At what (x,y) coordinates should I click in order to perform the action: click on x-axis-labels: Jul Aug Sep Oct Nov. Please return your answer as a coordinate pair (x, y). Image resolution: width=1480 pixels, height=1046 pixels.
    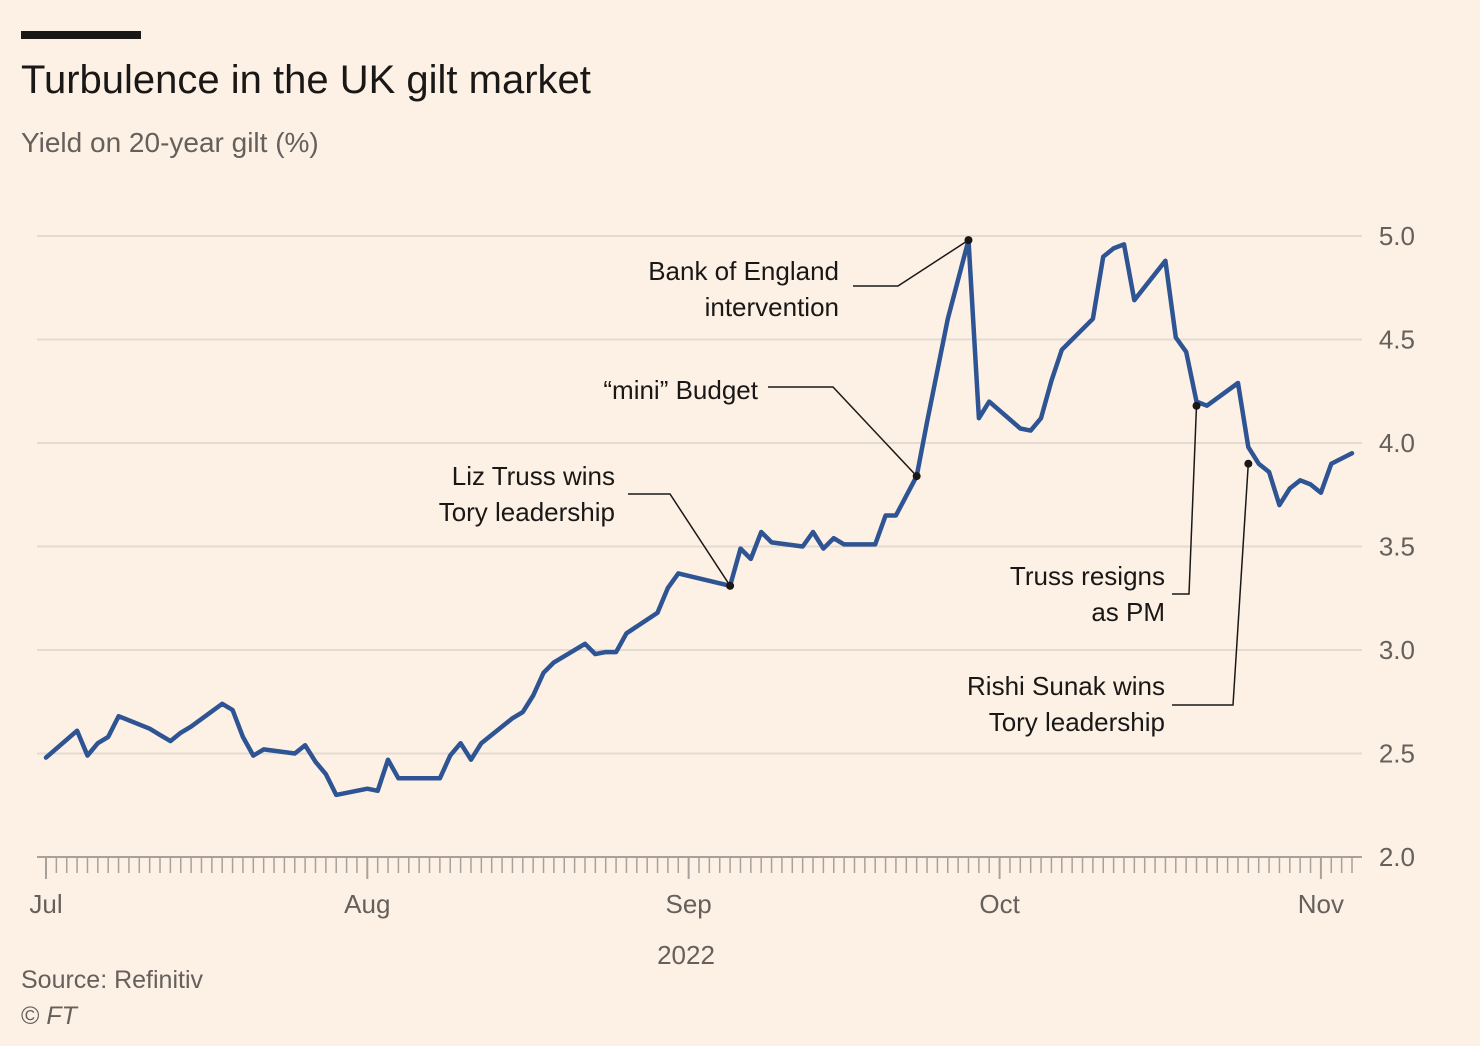
    Looking at the image, I should click on (686, 904).